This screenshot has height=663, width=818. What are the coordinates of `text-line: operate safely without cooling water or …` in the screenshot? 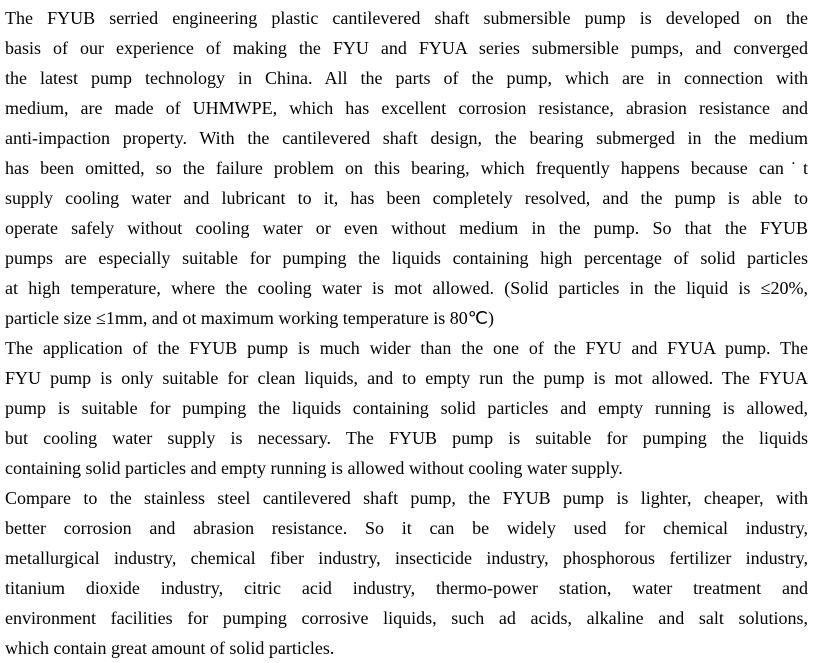 It's located at (406, 228).